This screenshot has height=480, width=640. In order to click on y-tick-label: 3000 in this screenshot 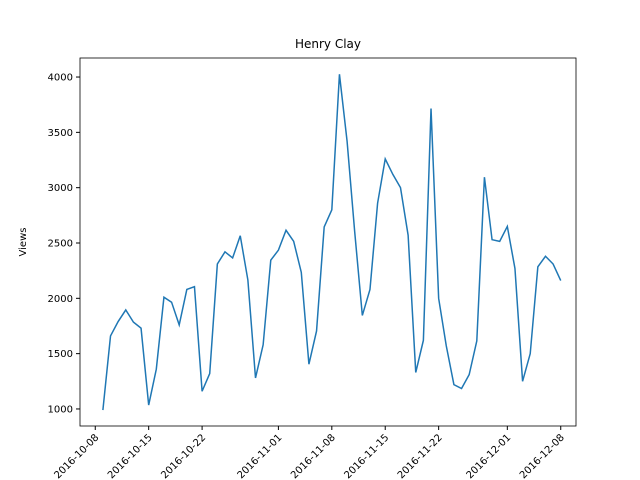, I will do `click(60, 188)`.